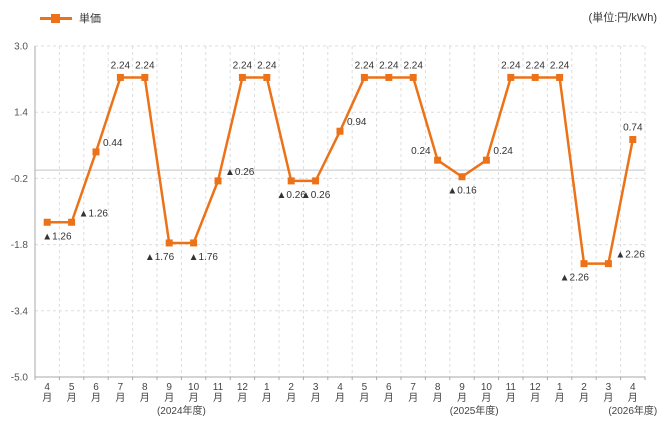 The width and height of the screenshot is (669, 438). What do you see at coordinates (474, 410) in the screenshot?
I see `fiscal-year-label: (2025年度)` at bounding box center [474, 410].